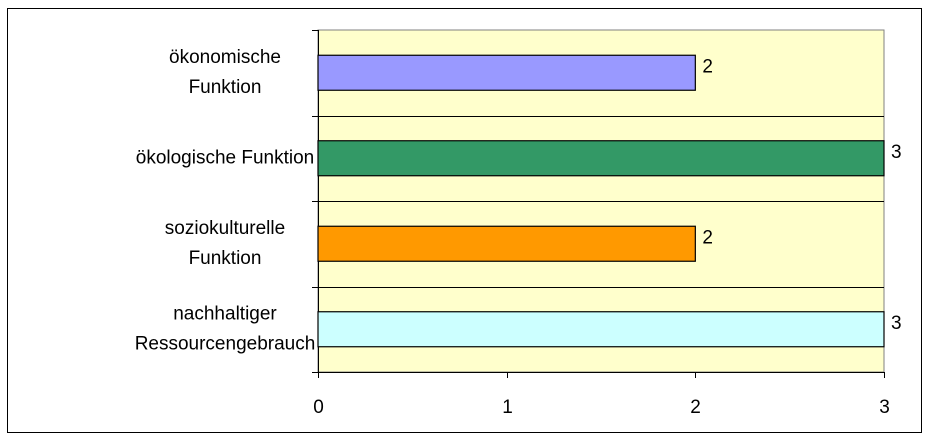 Image resolution: width=929 pixels, height=434 pixels. Describe the element at coordinates (884, 407) in the screenshot. I see `x-tick-label: 3` at that location.